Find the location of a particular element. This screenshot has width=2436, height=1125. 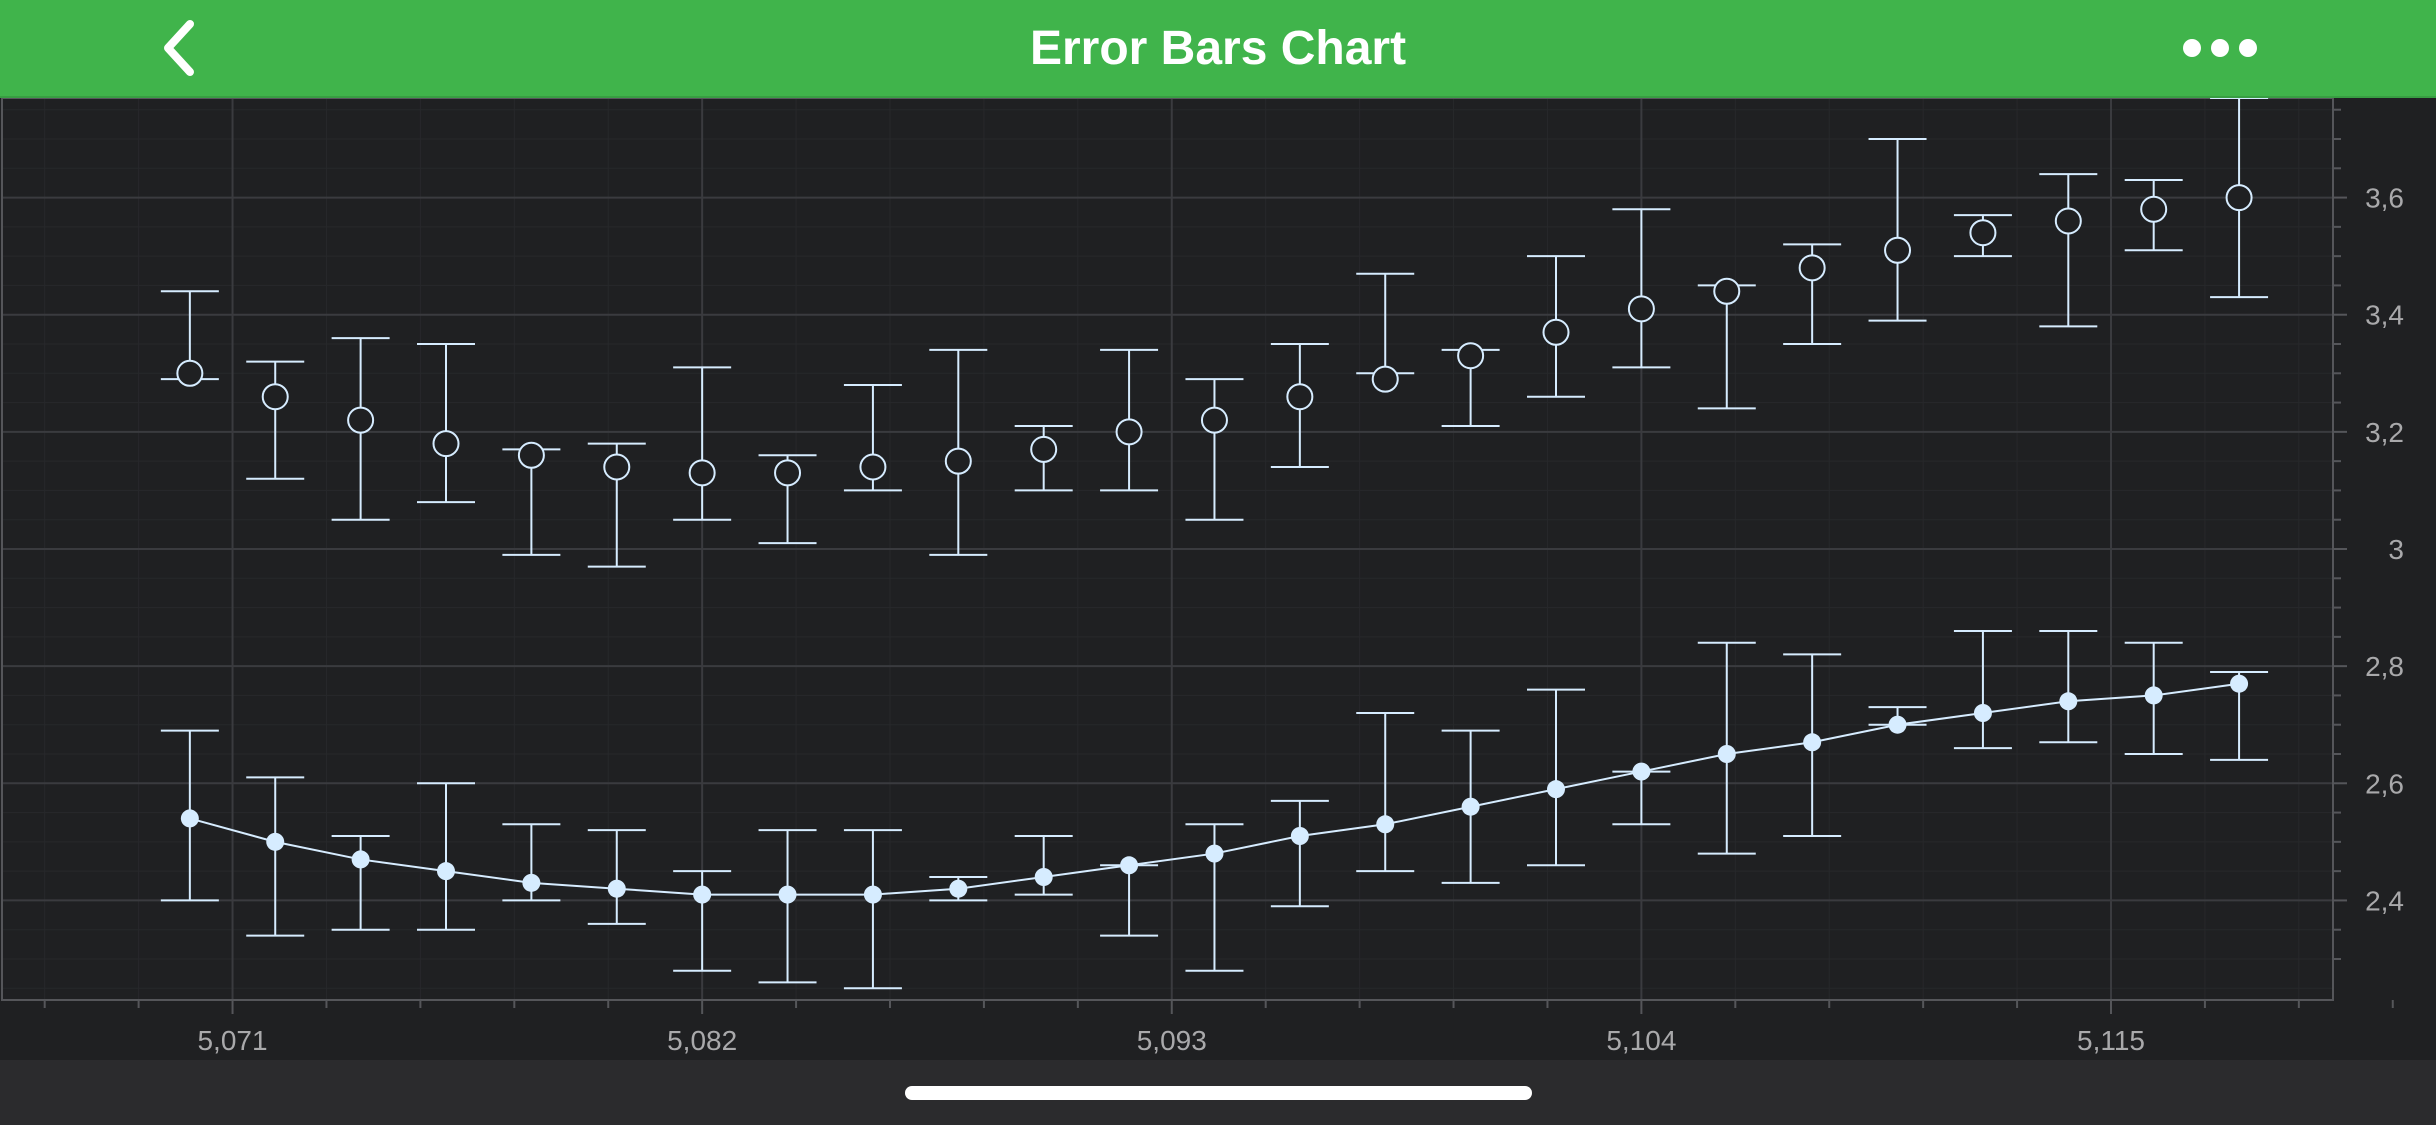

y-tick-label: 3 is located at coordinates (2396, 549).